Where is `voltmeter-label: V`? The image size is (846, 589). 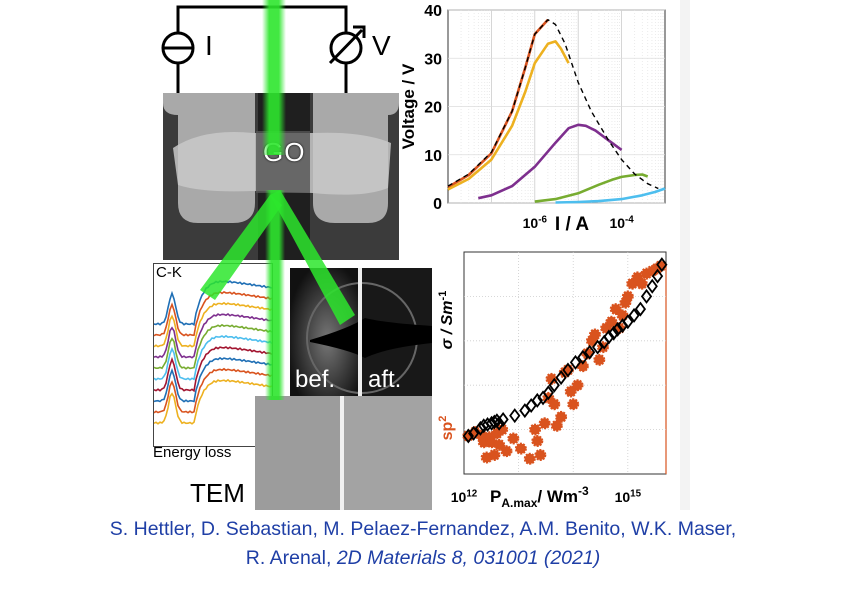
voltmeter-label: V is located at coordinates (381, 45).